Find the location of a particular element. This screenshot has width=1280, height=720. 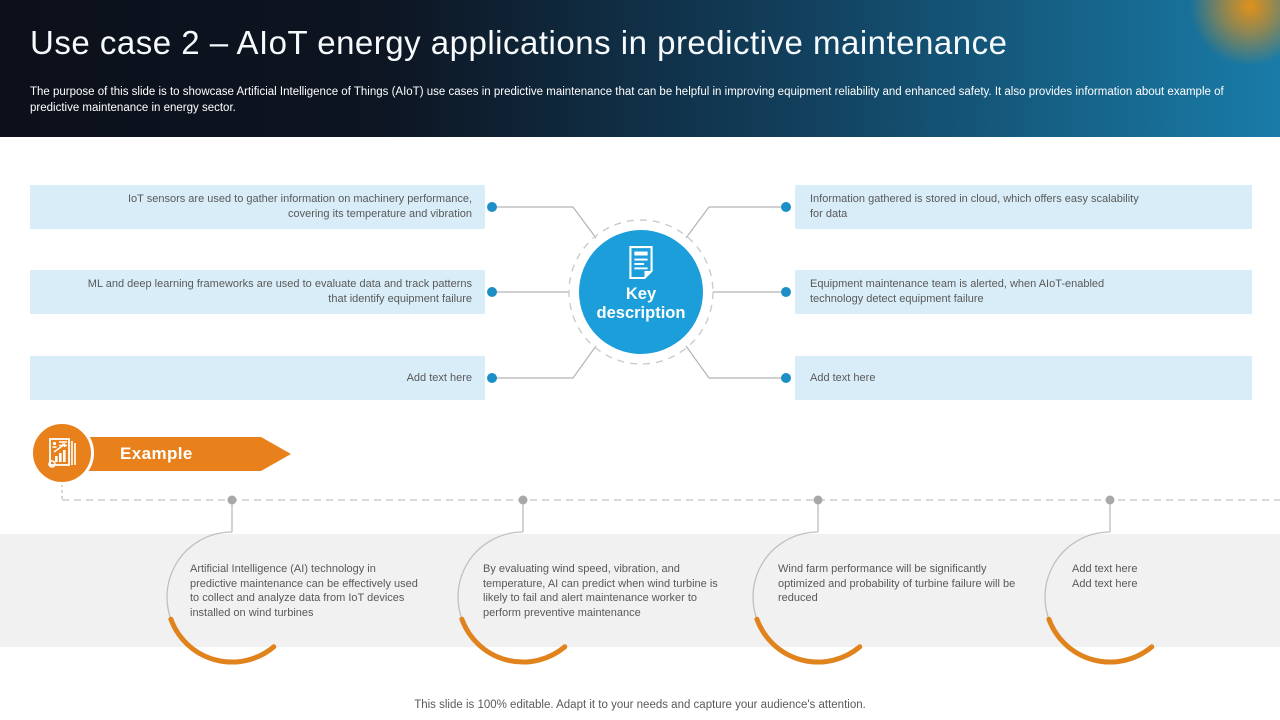

hub-label: Key description is located at coordinates (641, 304).